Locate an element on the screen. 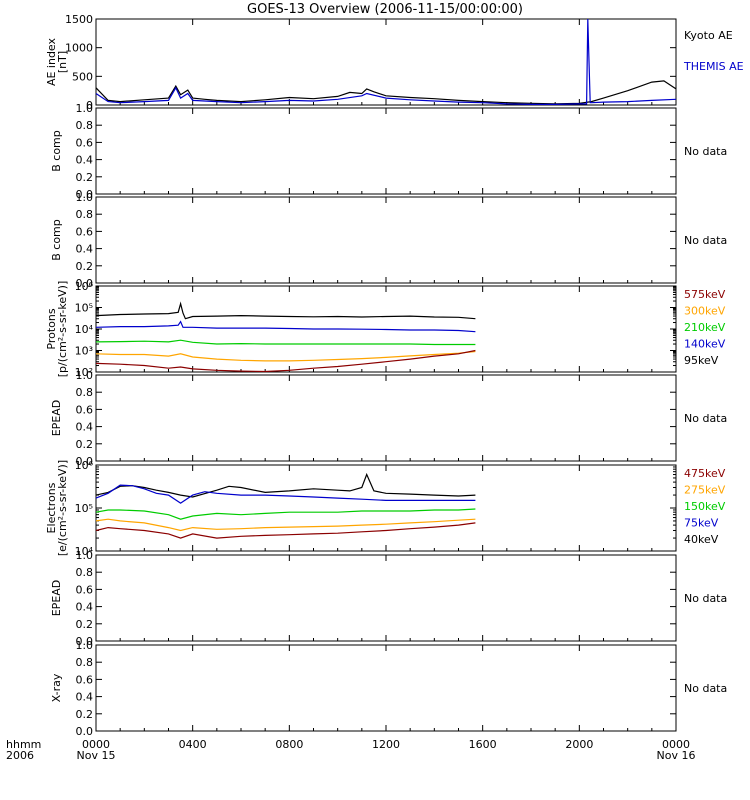 The image size is (750, 800). series-line-40kev is located at coordinates (285, 485).